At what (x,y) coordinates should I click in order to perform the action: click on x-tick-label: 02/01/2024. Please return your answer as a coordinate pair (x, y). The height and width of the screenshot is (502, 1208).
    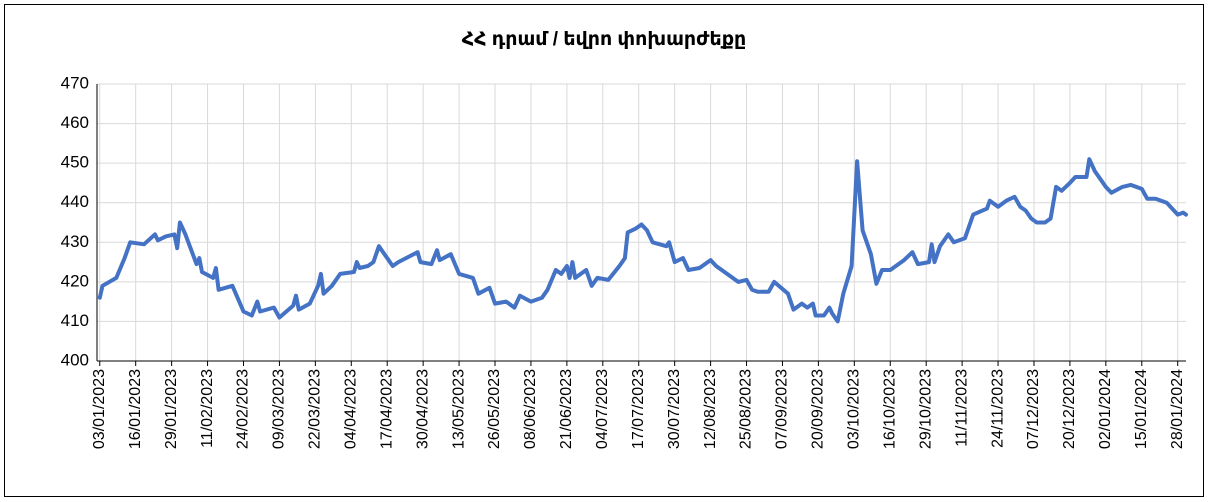
    Looking at the image, I should click on (1105, 409).